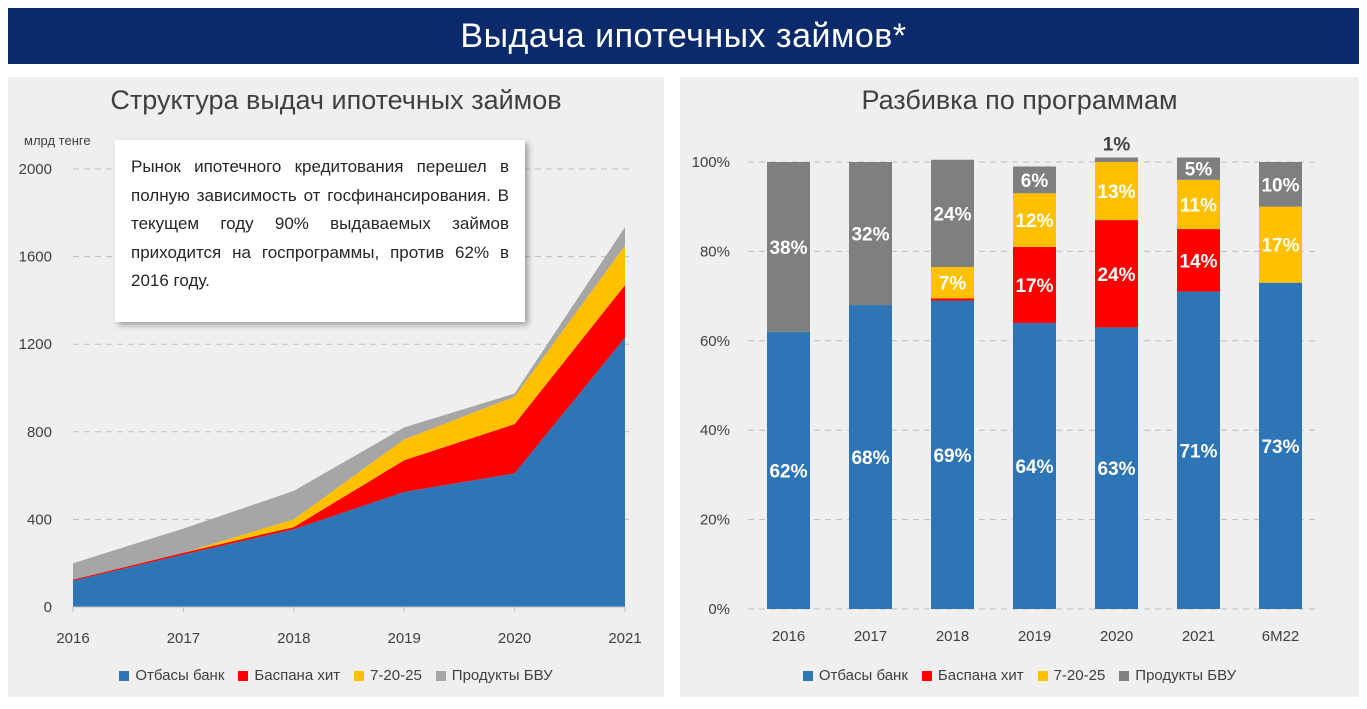 This screenshot has width=1367, height=709. I want to click on bar-data-label: 38%, so click(788, 248).